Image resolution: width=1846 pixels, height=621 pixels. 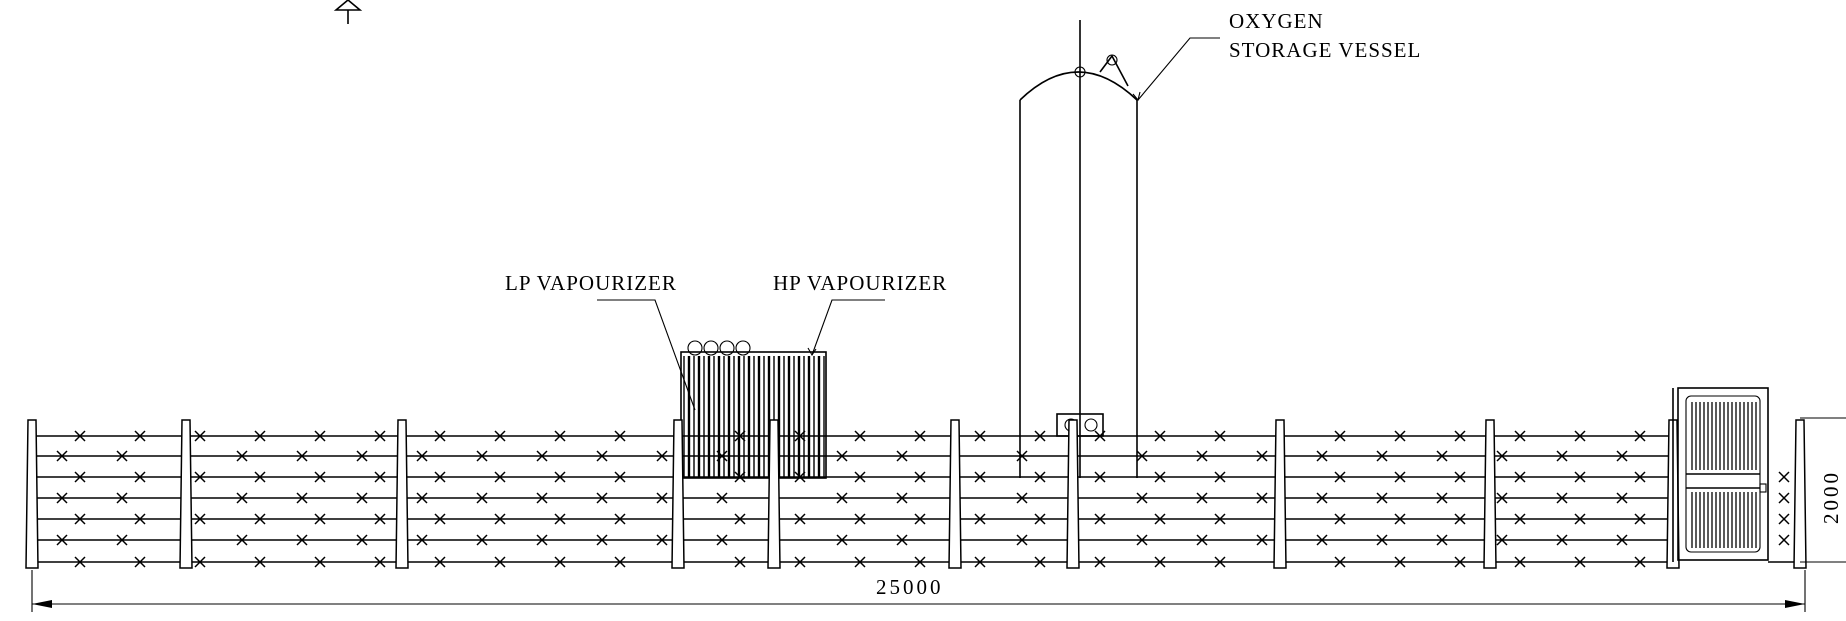 What do you see at coordinates (591, 283) in the screenshot?
I see `lp-vapourizer-label: LP VAPOURIZER` at bounding box center [591, 283].